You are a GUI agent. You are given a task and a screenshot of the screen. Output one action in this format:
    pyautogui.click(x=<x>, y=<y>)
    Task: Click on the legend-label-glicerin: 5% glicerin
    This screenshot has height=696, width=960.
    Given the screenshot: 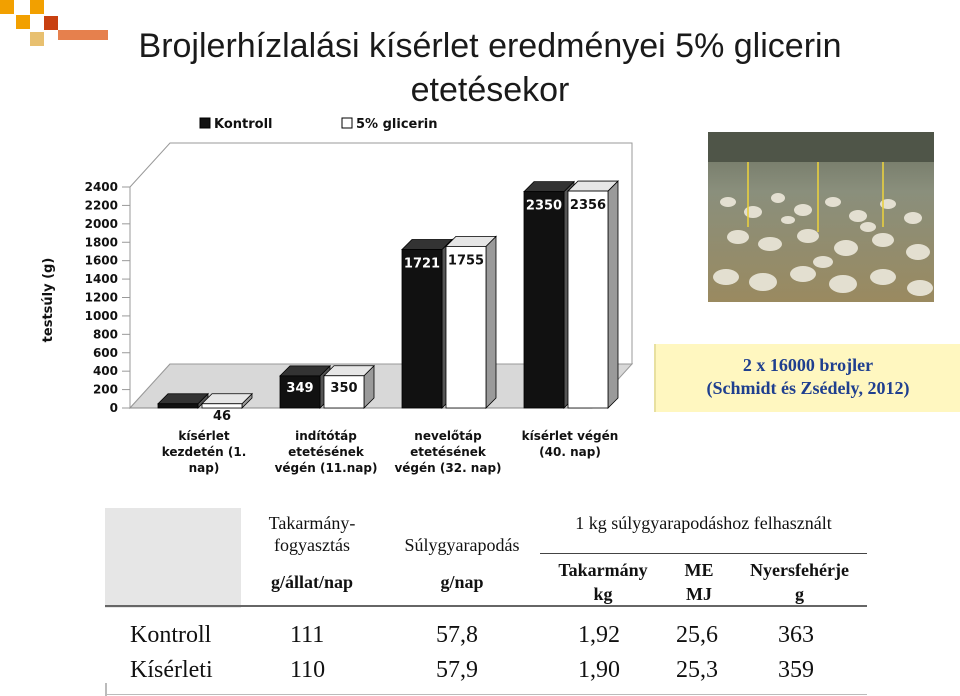 What is the action you would take?
    pyautogui.click(x=396, y=124)
    